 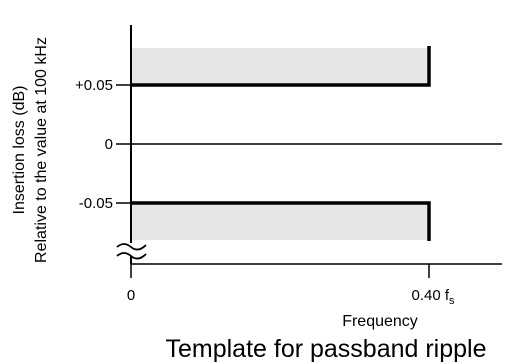 I want to click on x-tick-label-subscript: s, so click(x=452, y=301).